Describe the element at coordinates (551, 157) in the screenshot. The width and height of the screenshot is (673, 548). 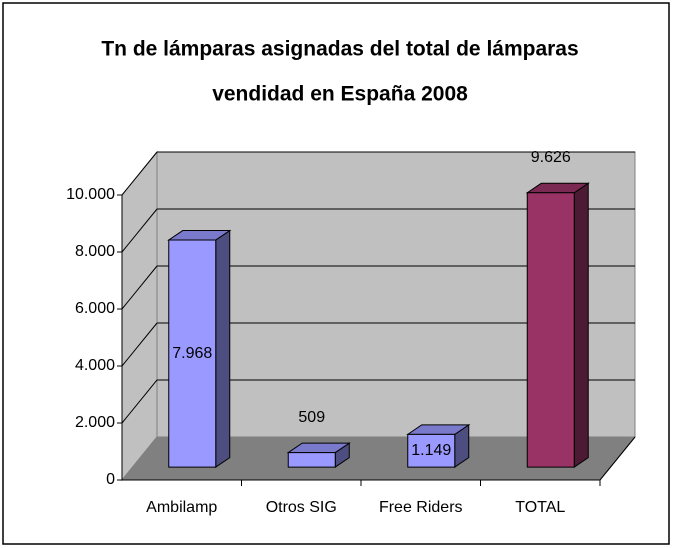
I see `value-label: 9.626` at that location.